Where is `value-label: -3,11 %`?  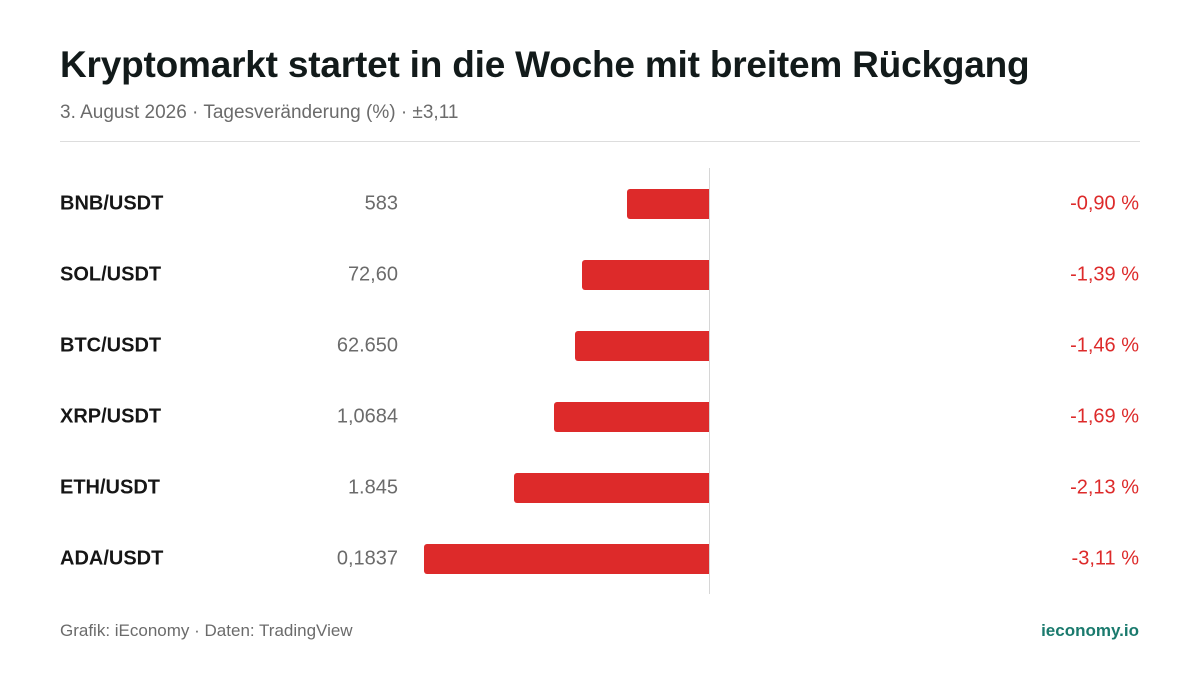 value-label: -3,11 % is located at coordinates (1105, 558).